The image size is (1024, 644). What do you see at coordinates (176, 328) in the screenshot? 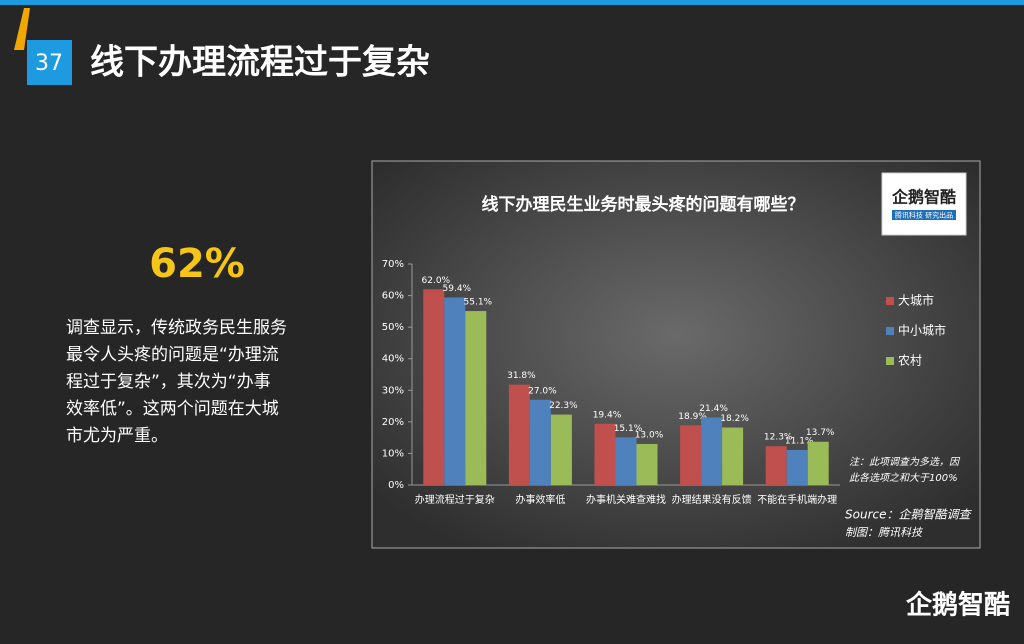
I see `paragraph-line: 调查显示，传统政务民生服务` at bounding box center [176, 328].